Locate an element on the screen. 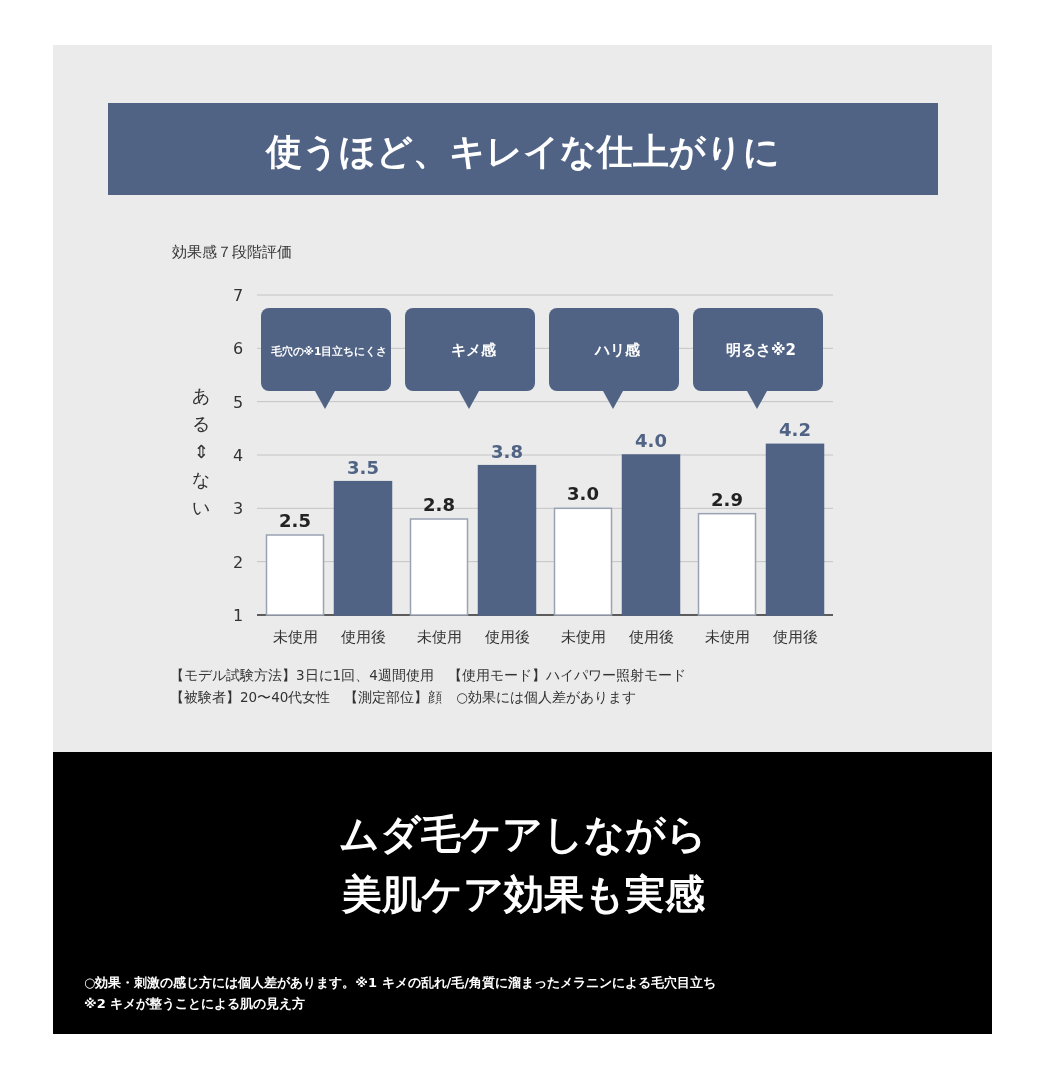 The image size is (1044, 1080). text: ムダ毛ケアしながら is located at coordinates (523, 834).